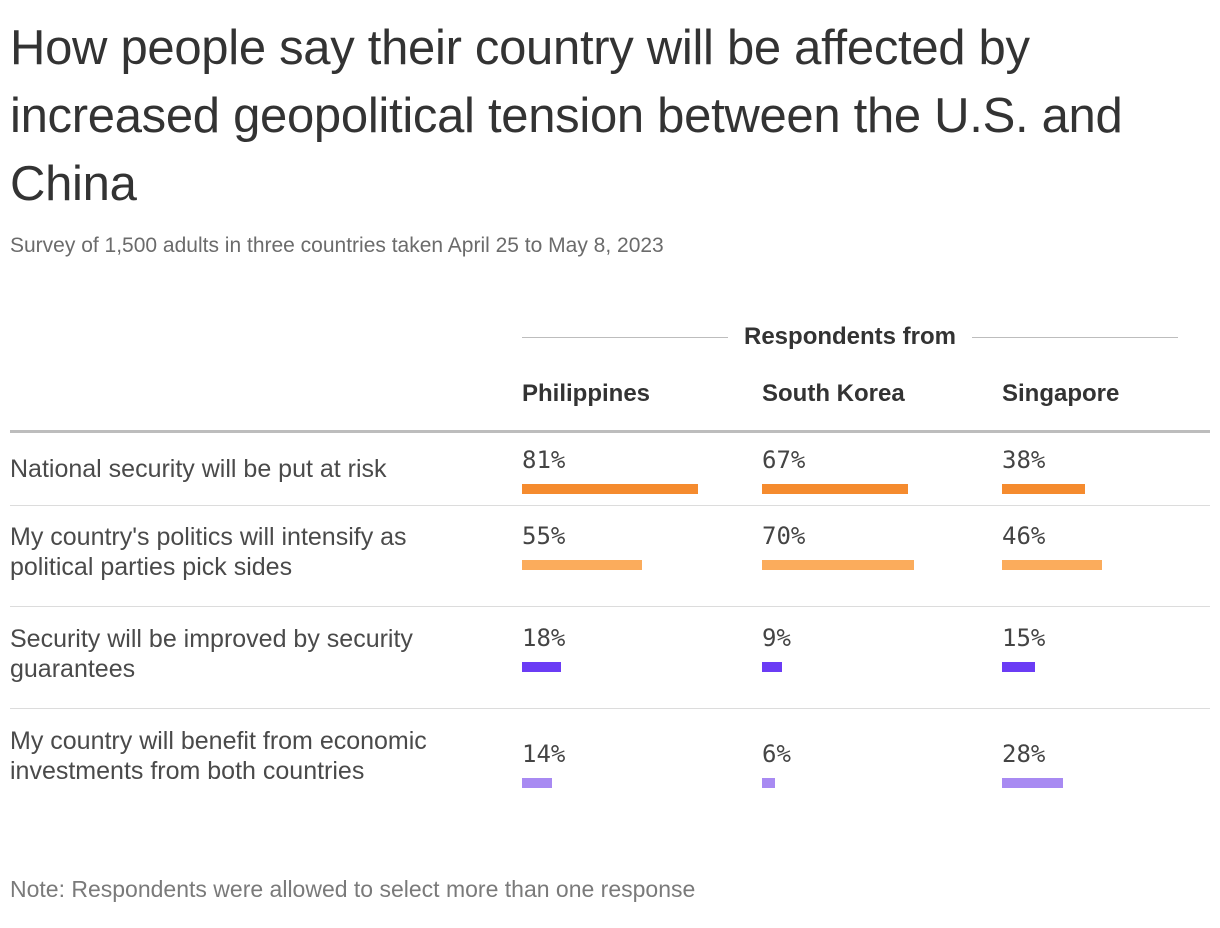 This screenshot has width=1220, height=928. Describe the element at coordinates (544, 638) in the screenshot. I see `value-label: 18%` at that location.